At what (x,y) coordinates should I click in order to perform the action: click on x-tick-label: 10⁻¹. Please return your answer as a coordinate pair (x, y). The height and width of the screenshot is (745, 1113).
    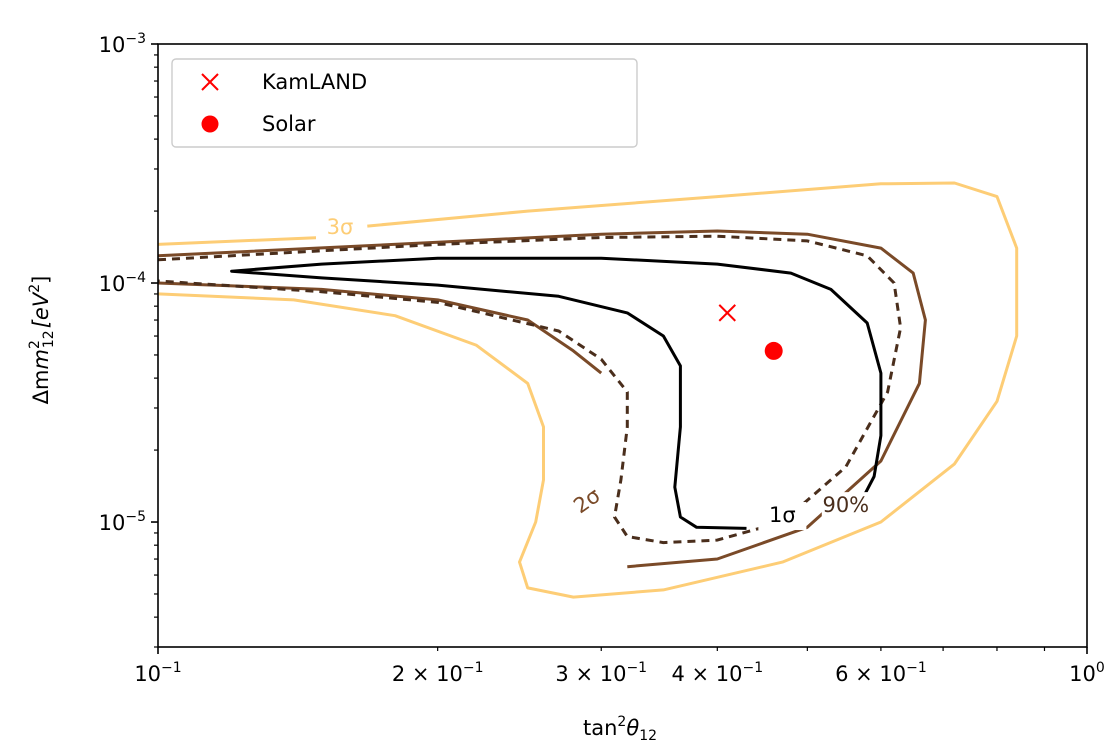
    Looking at the image, I should click on (157, 673).